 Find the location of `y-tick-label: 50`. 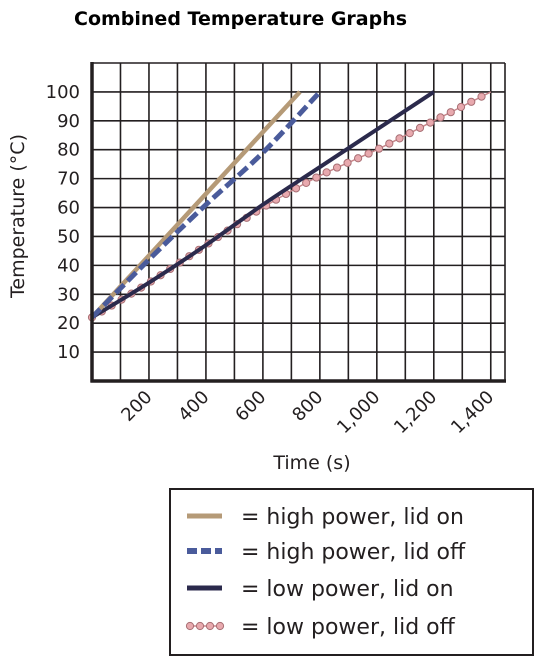

y-tick-label: 50 is located at coordinates (68, 236).